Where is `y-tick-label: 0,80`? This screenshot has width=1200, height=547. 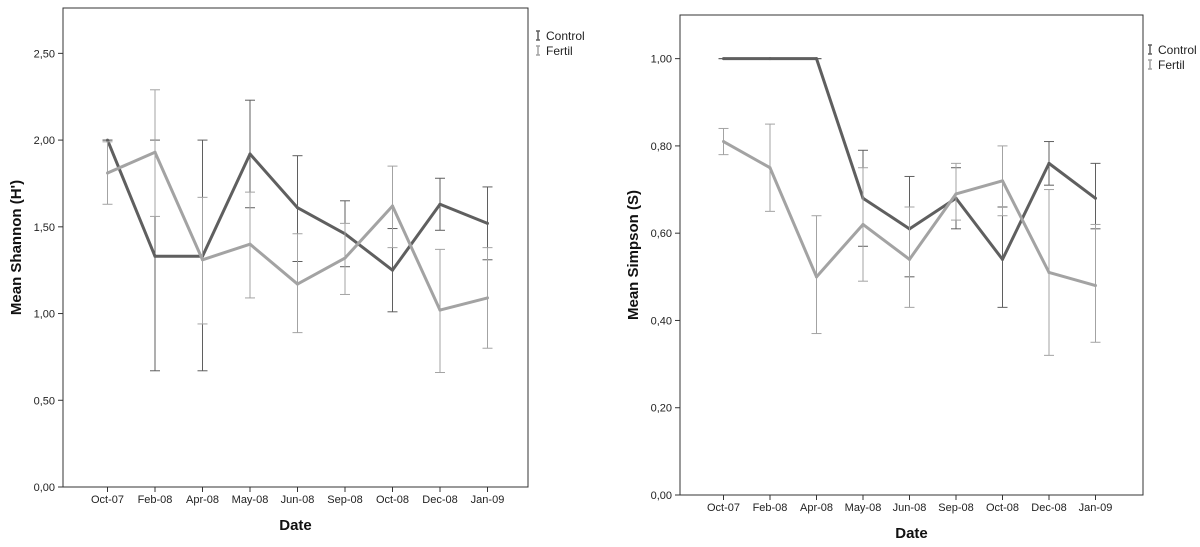 y-tick-label: 0,80 is located at coordinates (661, 147).